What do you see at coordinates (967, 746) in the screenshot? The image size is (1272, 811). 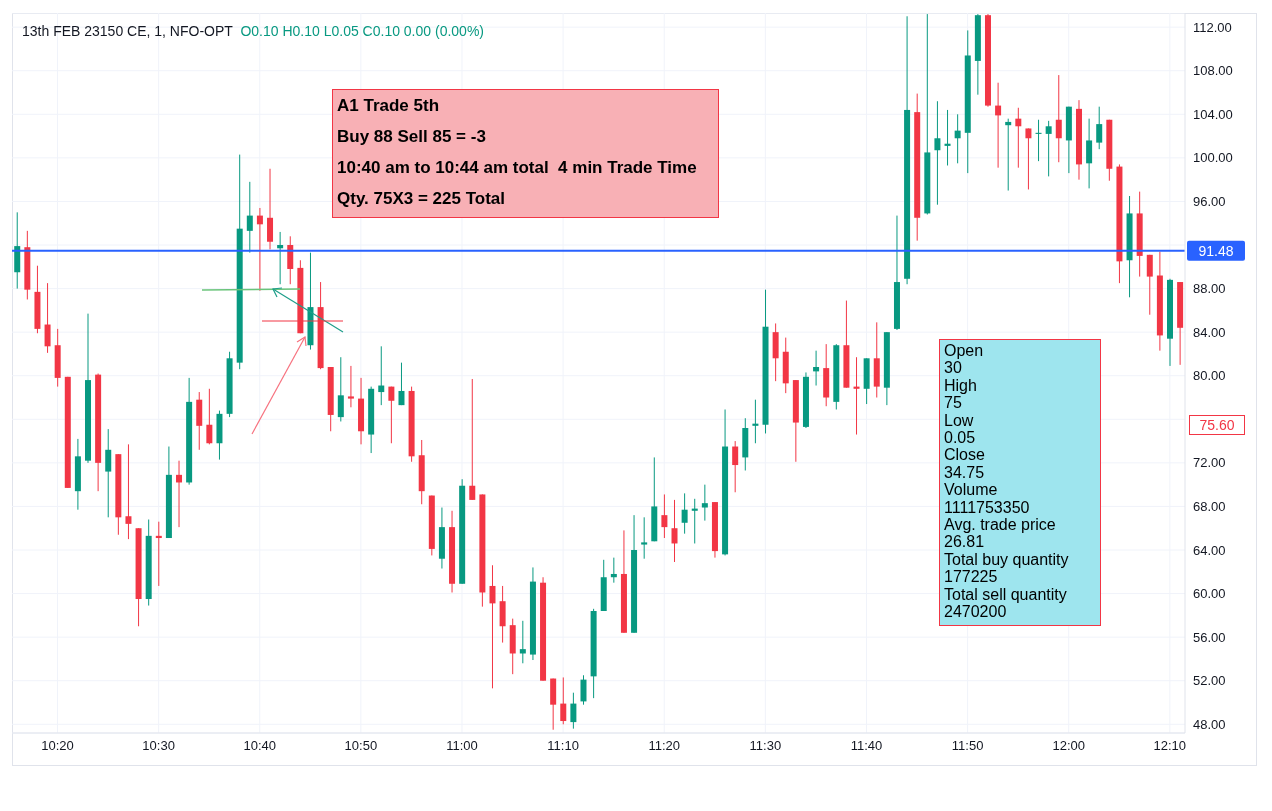 I see `x-tick-label: 11:50` at bounding box center [967, 746].